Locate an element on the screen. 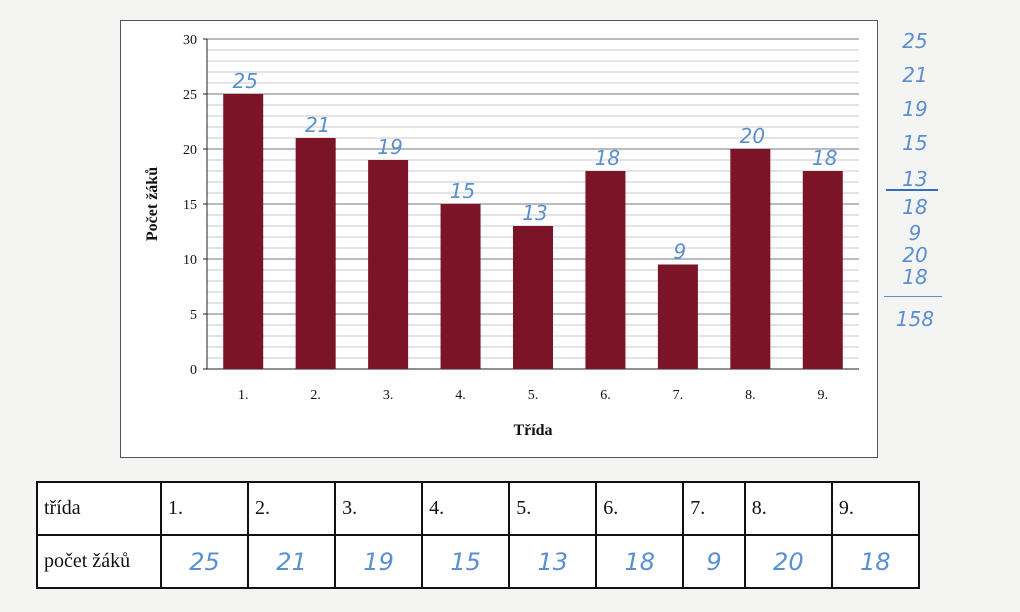  margin-note-sum: 158 is located at coordinates (915, 319).